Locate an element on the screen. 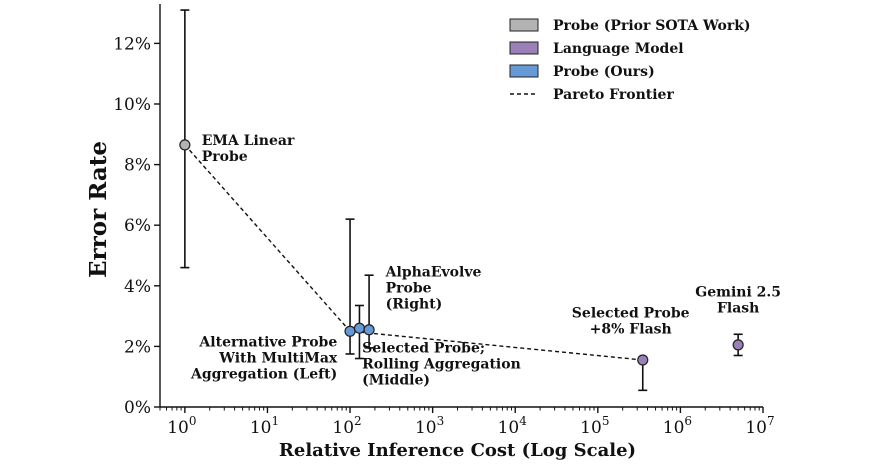 The height and width of the screenshot is (464, 881). y-tick-label: 12% is located at coordinates (132, 44).